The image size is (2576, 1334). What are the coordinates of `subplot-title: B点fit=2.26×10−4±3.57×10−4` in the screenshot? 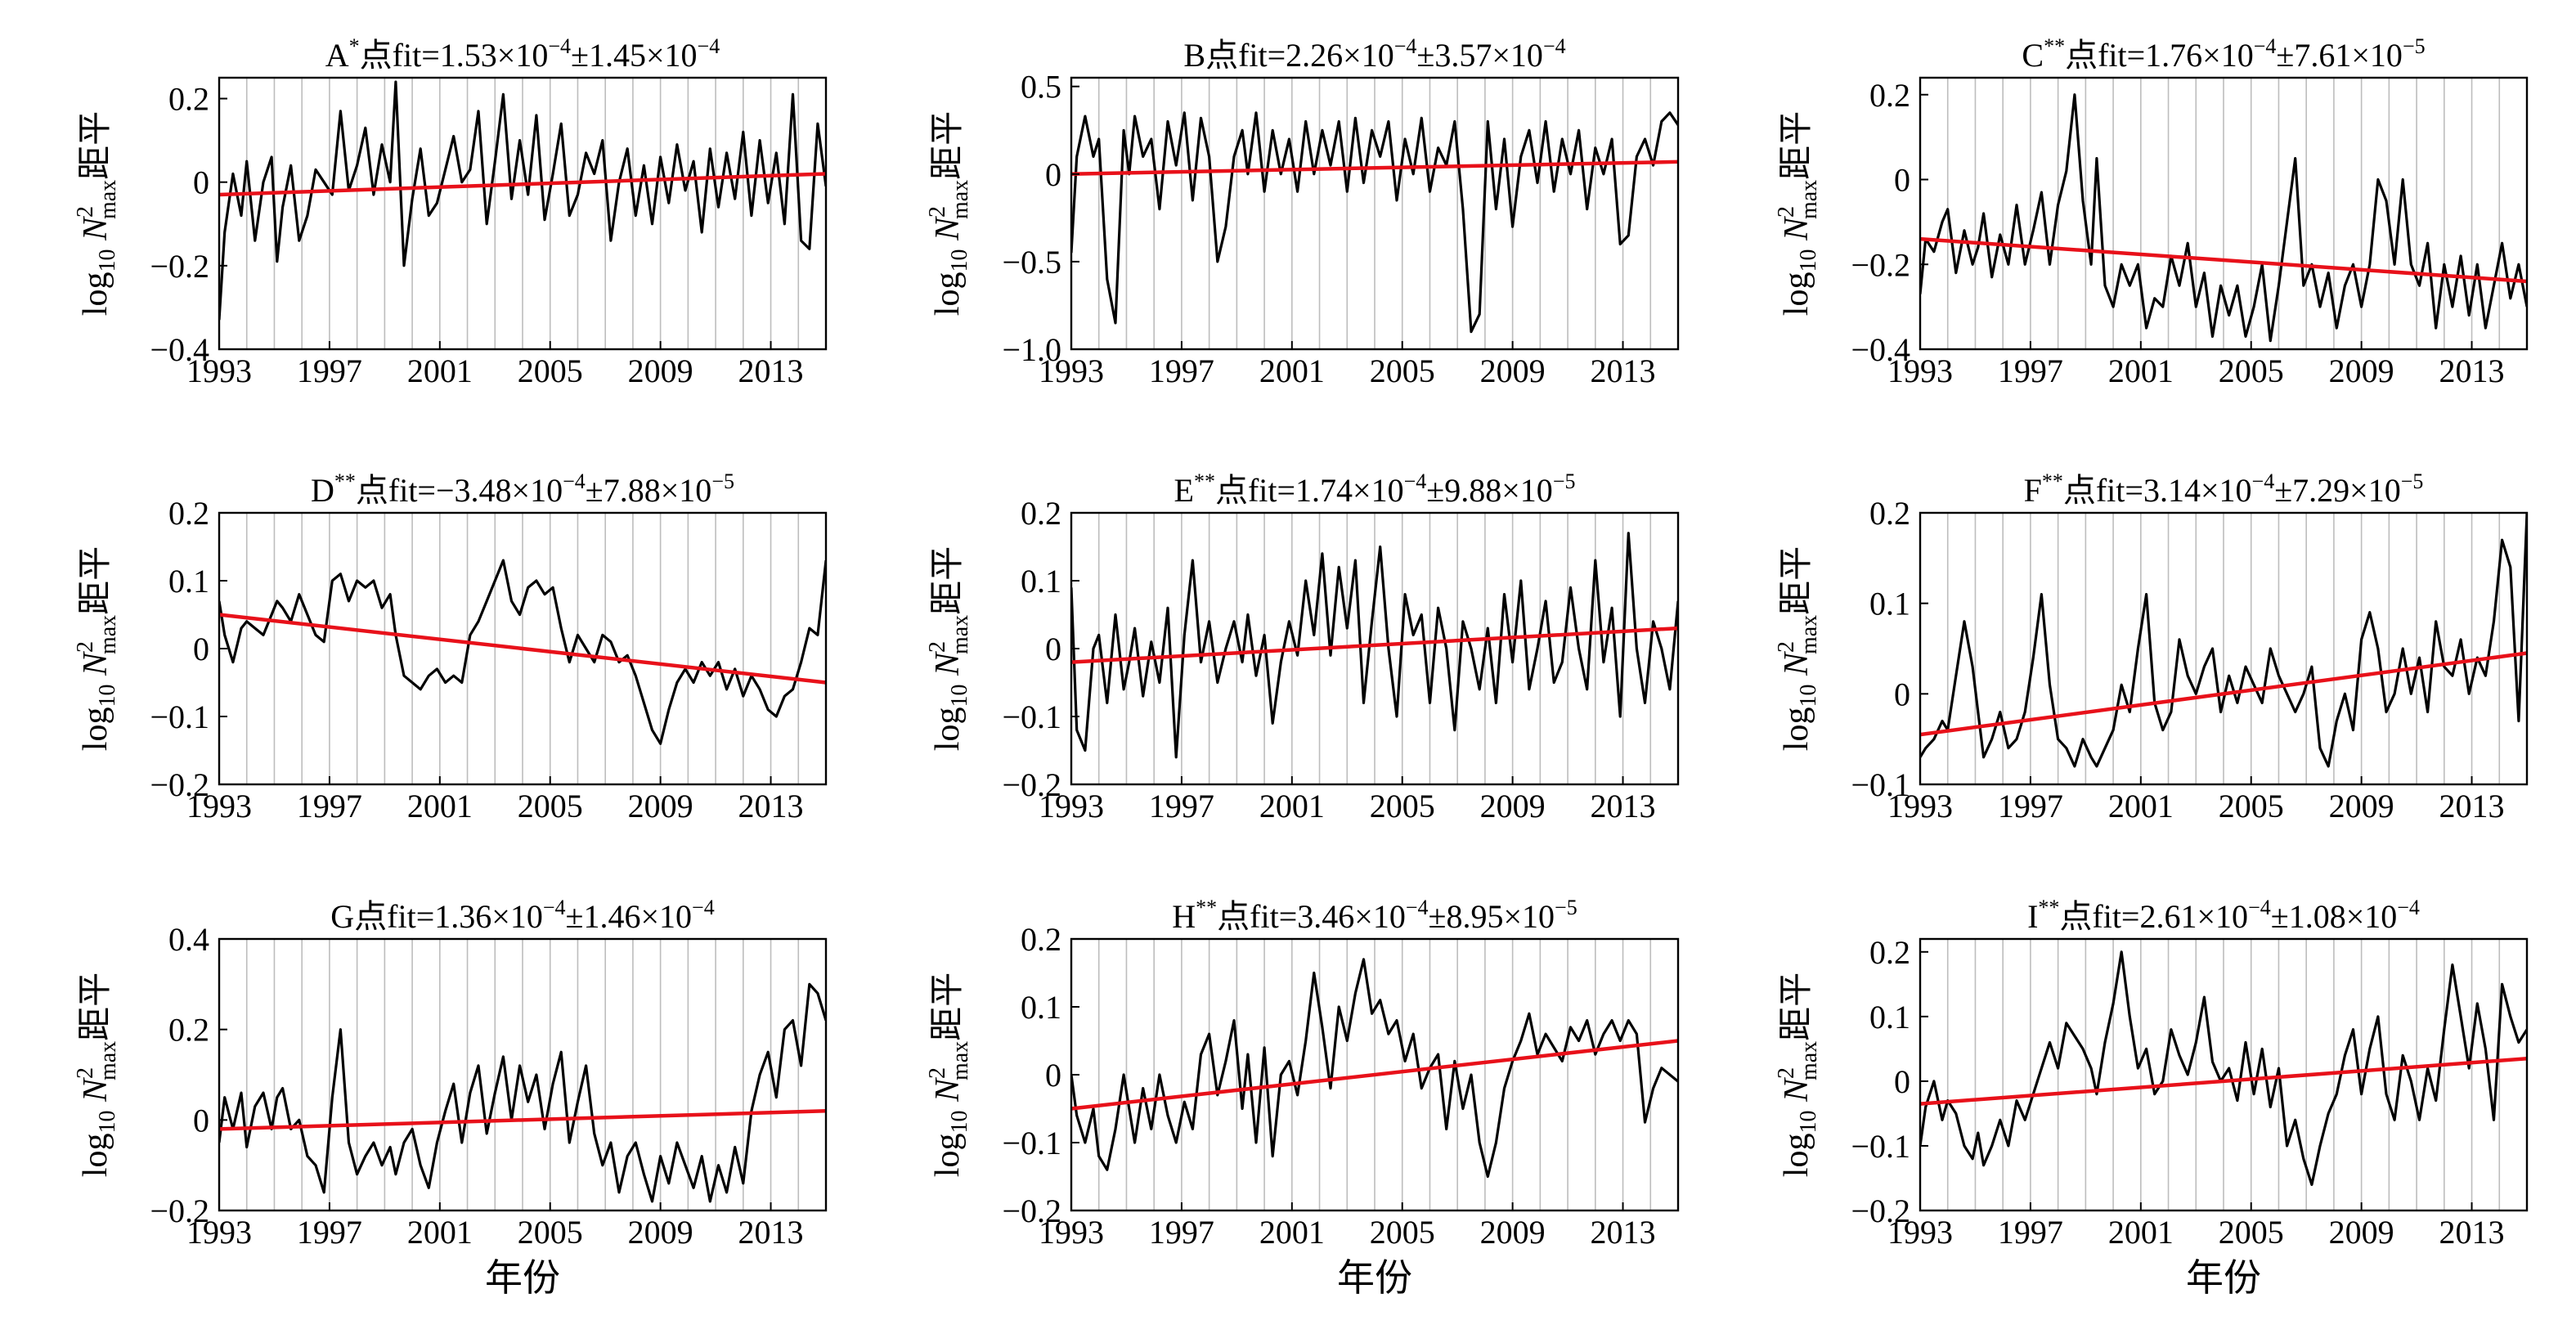 It's located at (1374, 54).